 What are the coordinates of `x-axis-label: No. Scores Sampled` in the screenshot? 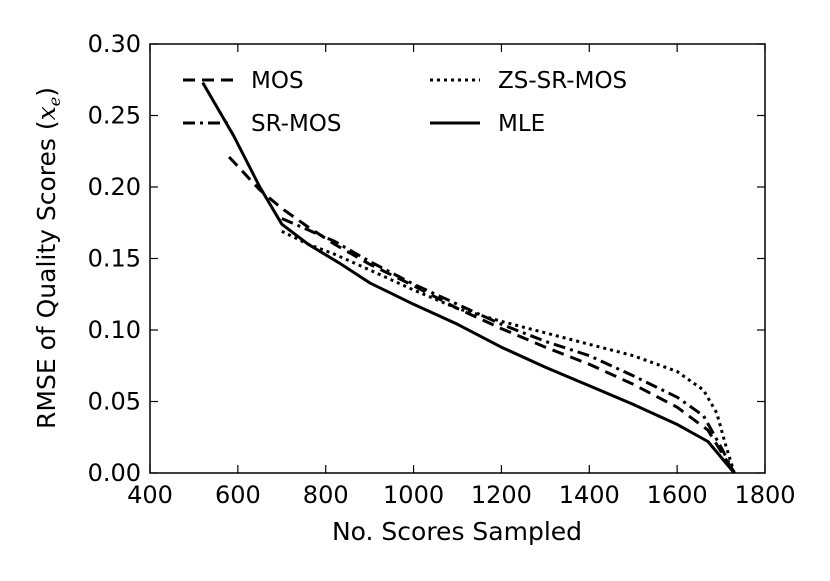 It's located at (457, 531).